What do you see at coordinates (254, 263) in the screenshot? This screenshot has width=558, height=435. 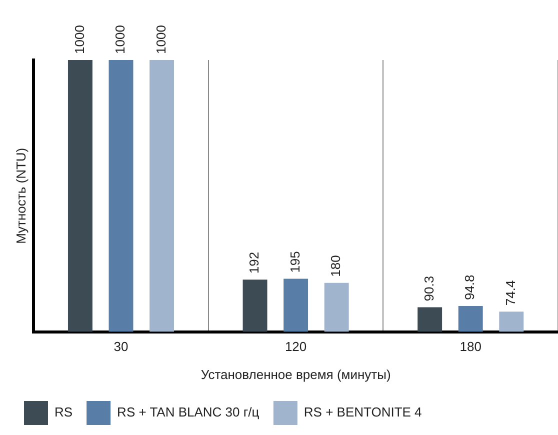 I see `data-label: 192` at bounding box center [254, 263].